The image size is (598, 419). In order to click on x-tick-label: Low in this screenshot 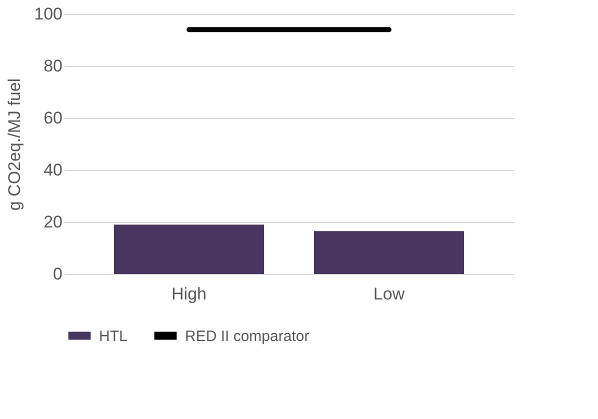, I will do `click(389, 294)`.